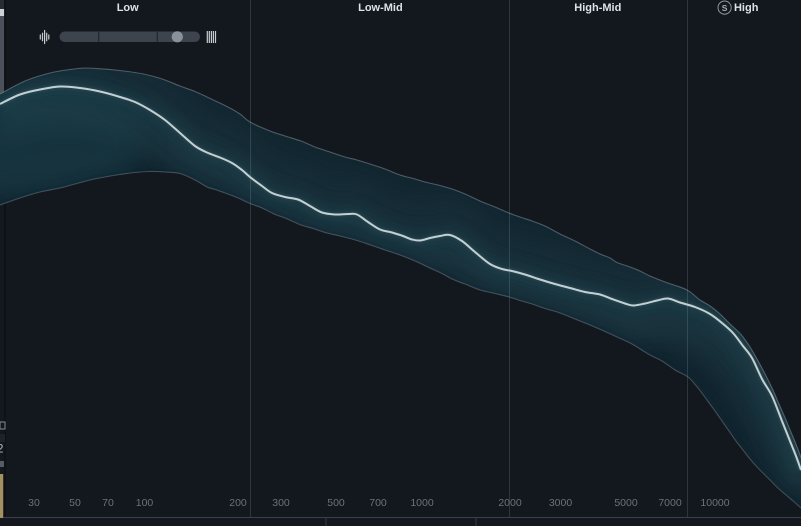 This screenshot has height=526, width=801. Describe the element at coordinates (670, 503) in the screenshot. I see `svg-text: 7000` at that location.